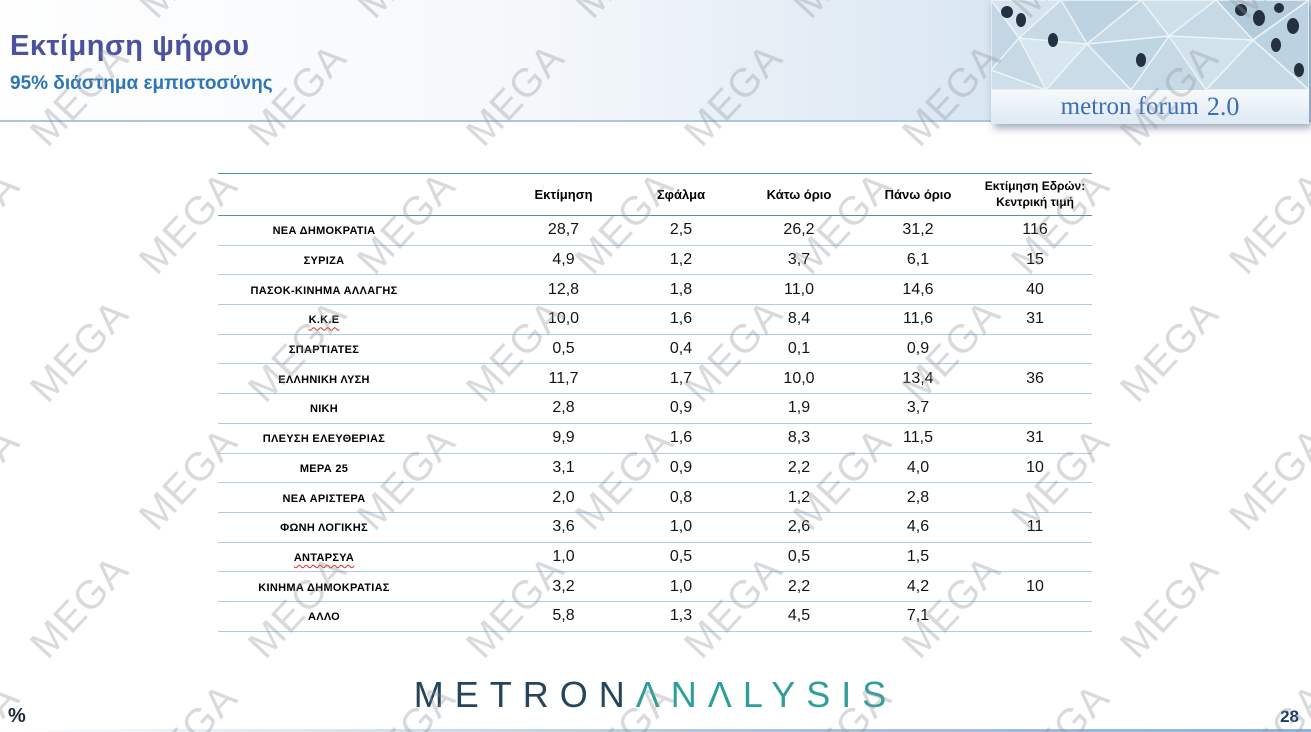  Describe the element at coordinates (918, 349) in the screenshot. I see `upper-bound-cell: 0,9` at that location.